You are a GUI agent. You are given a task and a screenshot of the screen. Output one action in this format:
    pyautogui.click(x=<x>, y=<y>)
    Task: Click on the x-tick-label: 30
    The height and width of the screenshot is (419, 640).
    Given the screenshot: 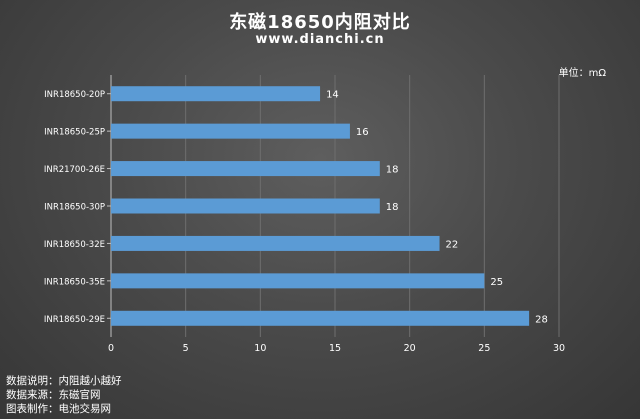 What is the action you would take?
    pyautogui.click(x=559, y=348)
    